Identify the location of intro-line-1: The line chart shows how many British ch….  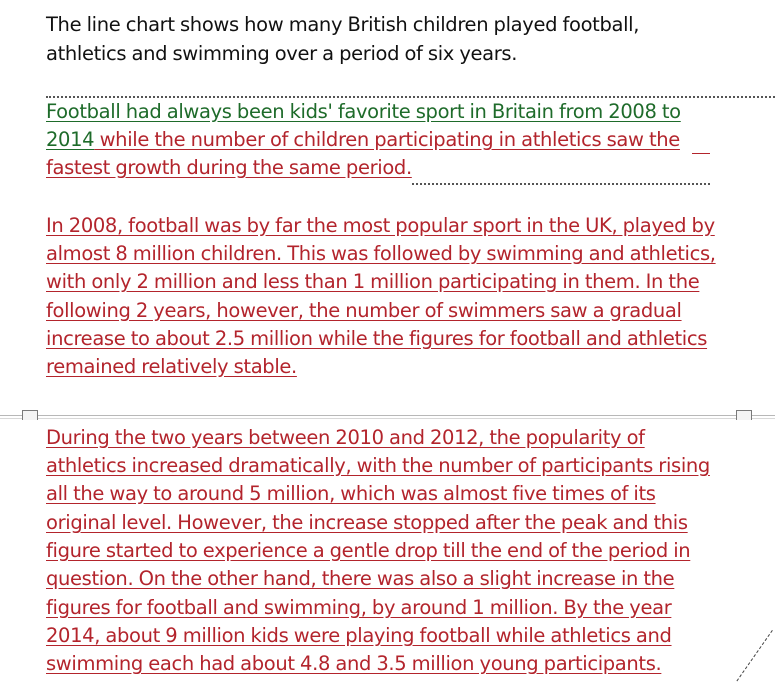
(343, 24).